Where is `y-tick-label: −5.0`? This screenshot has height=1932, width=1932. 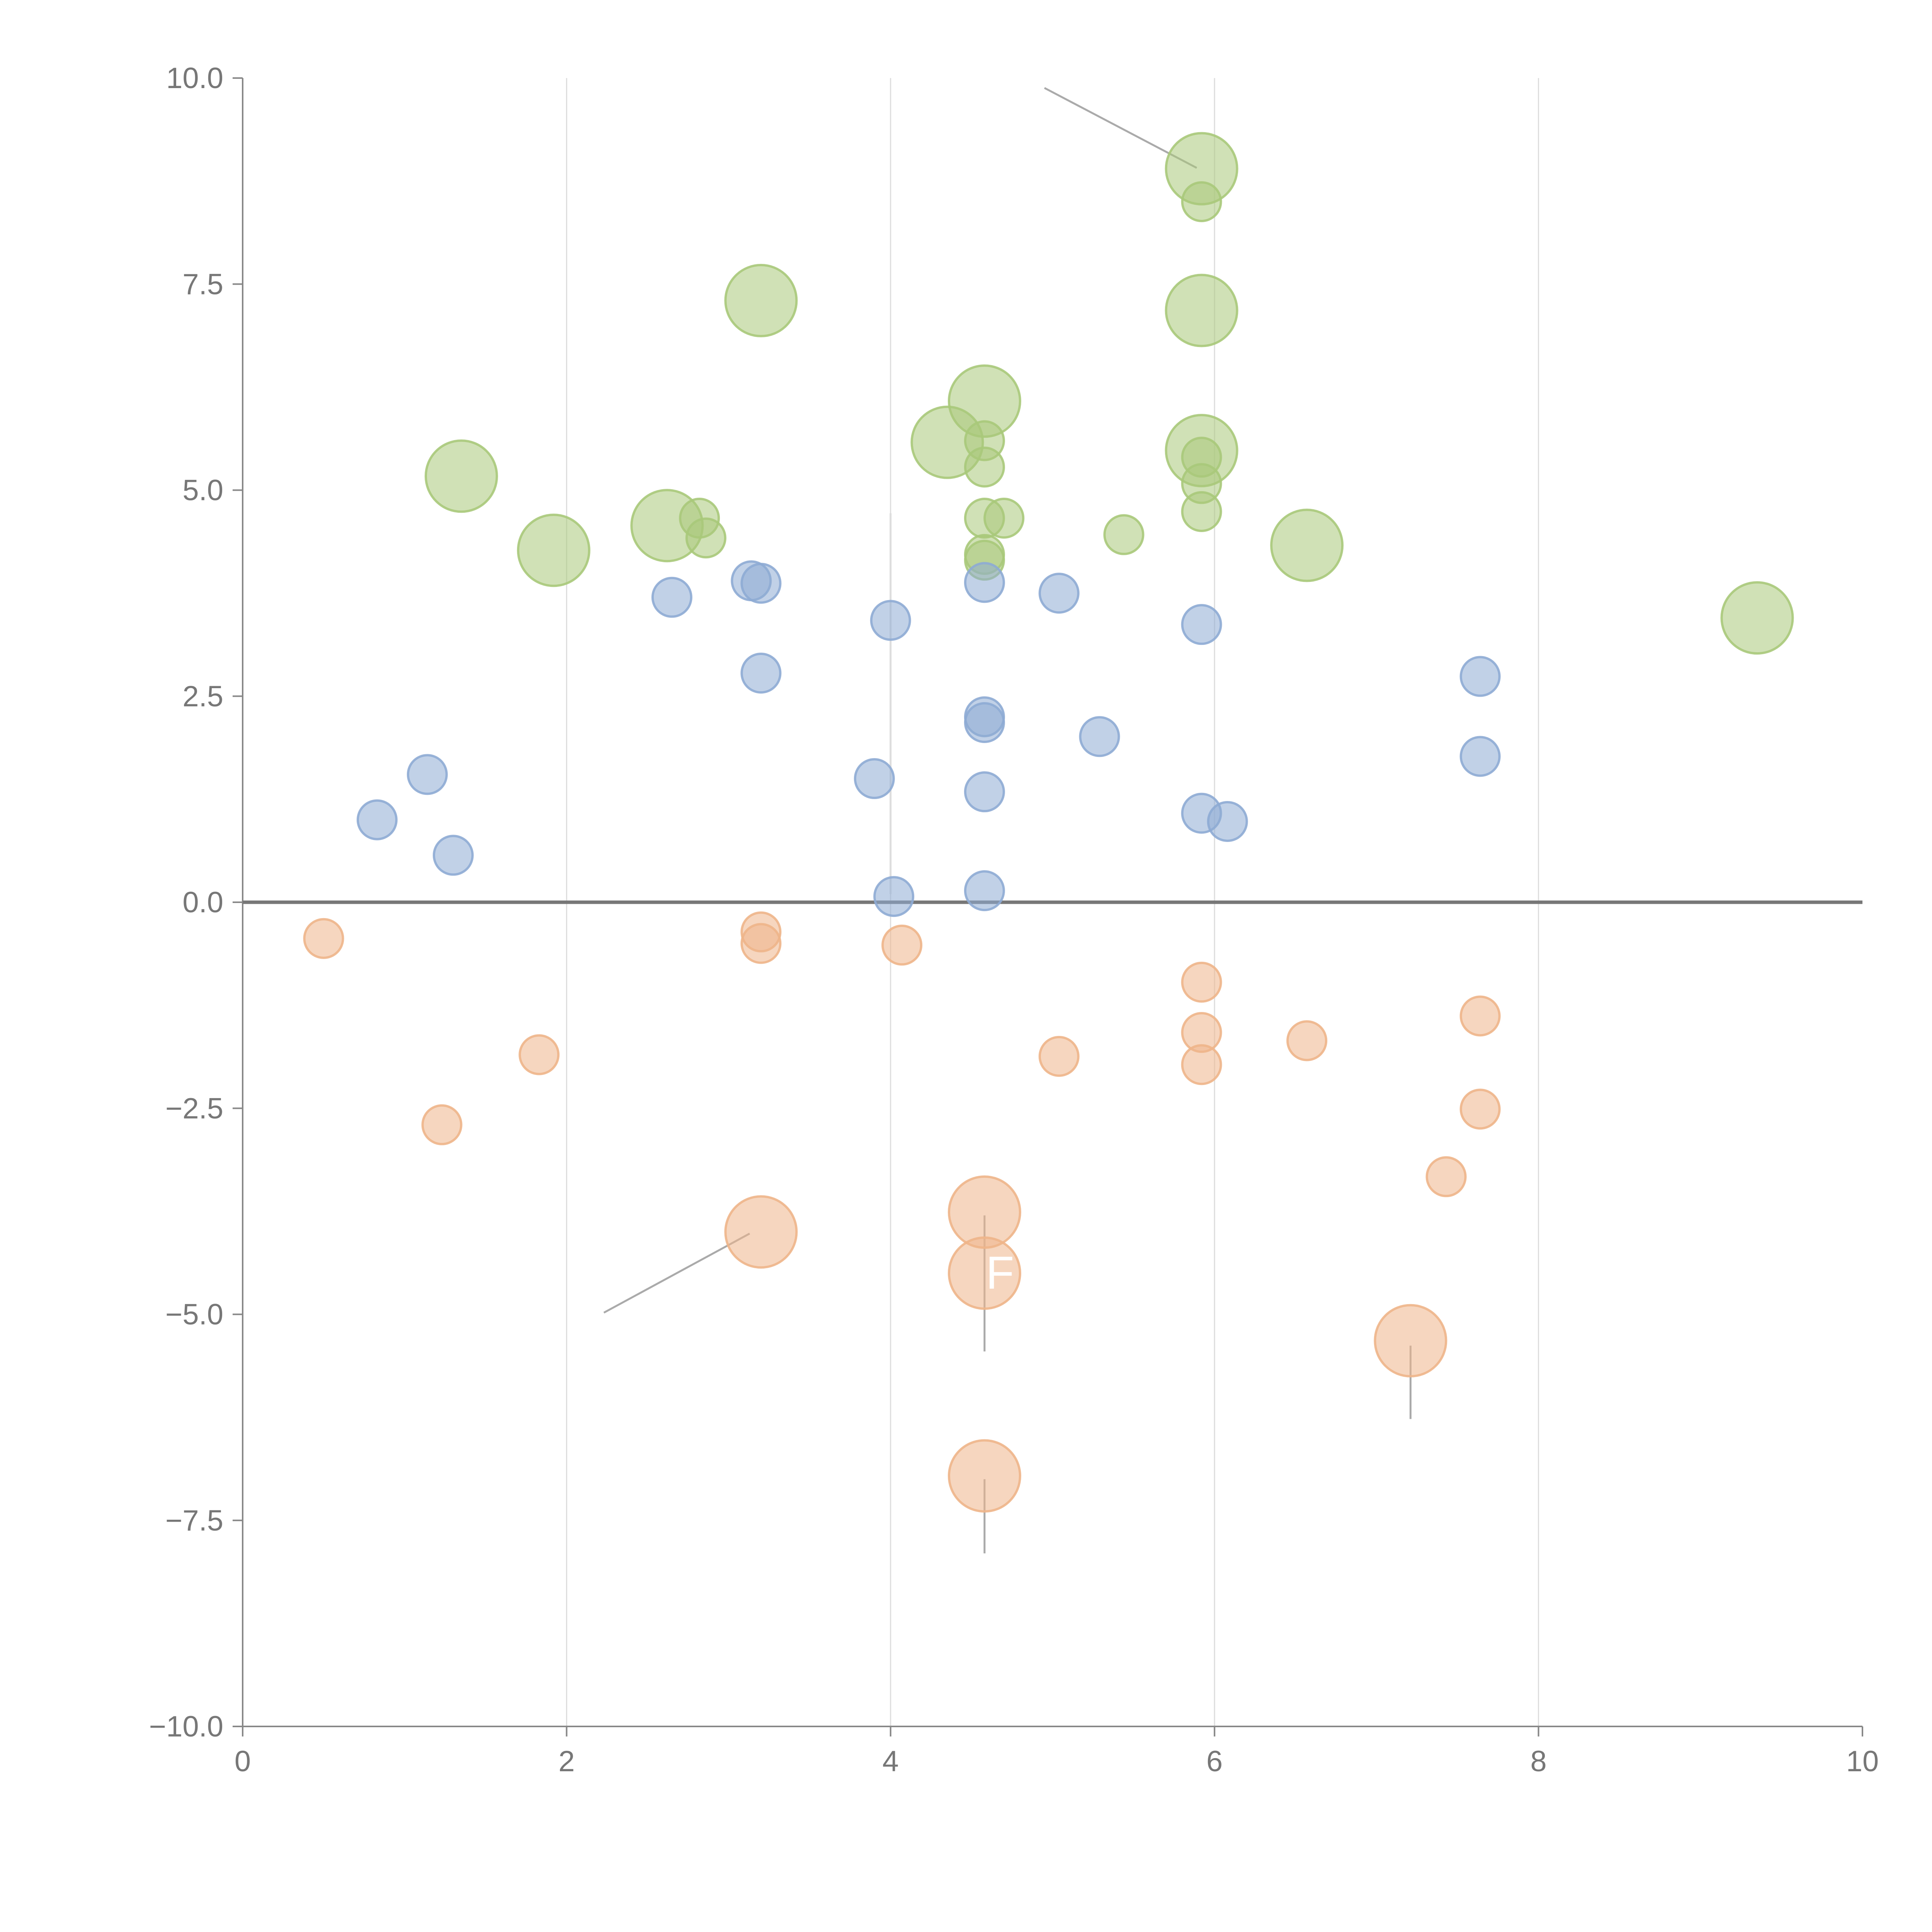
y-tick-label: −5.0 is located at coordinates (194, 1314).